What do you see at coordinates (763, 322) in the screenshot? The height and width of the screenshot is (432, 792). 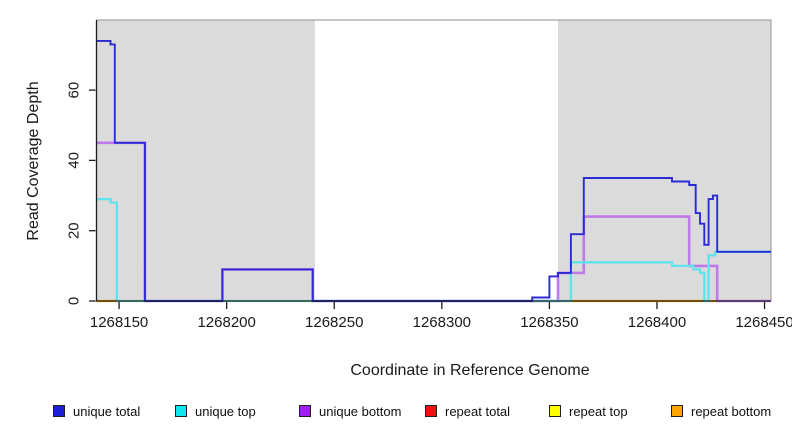 I see `x-tick-label-1268450: 1268450` at bounding box center [763, 322].